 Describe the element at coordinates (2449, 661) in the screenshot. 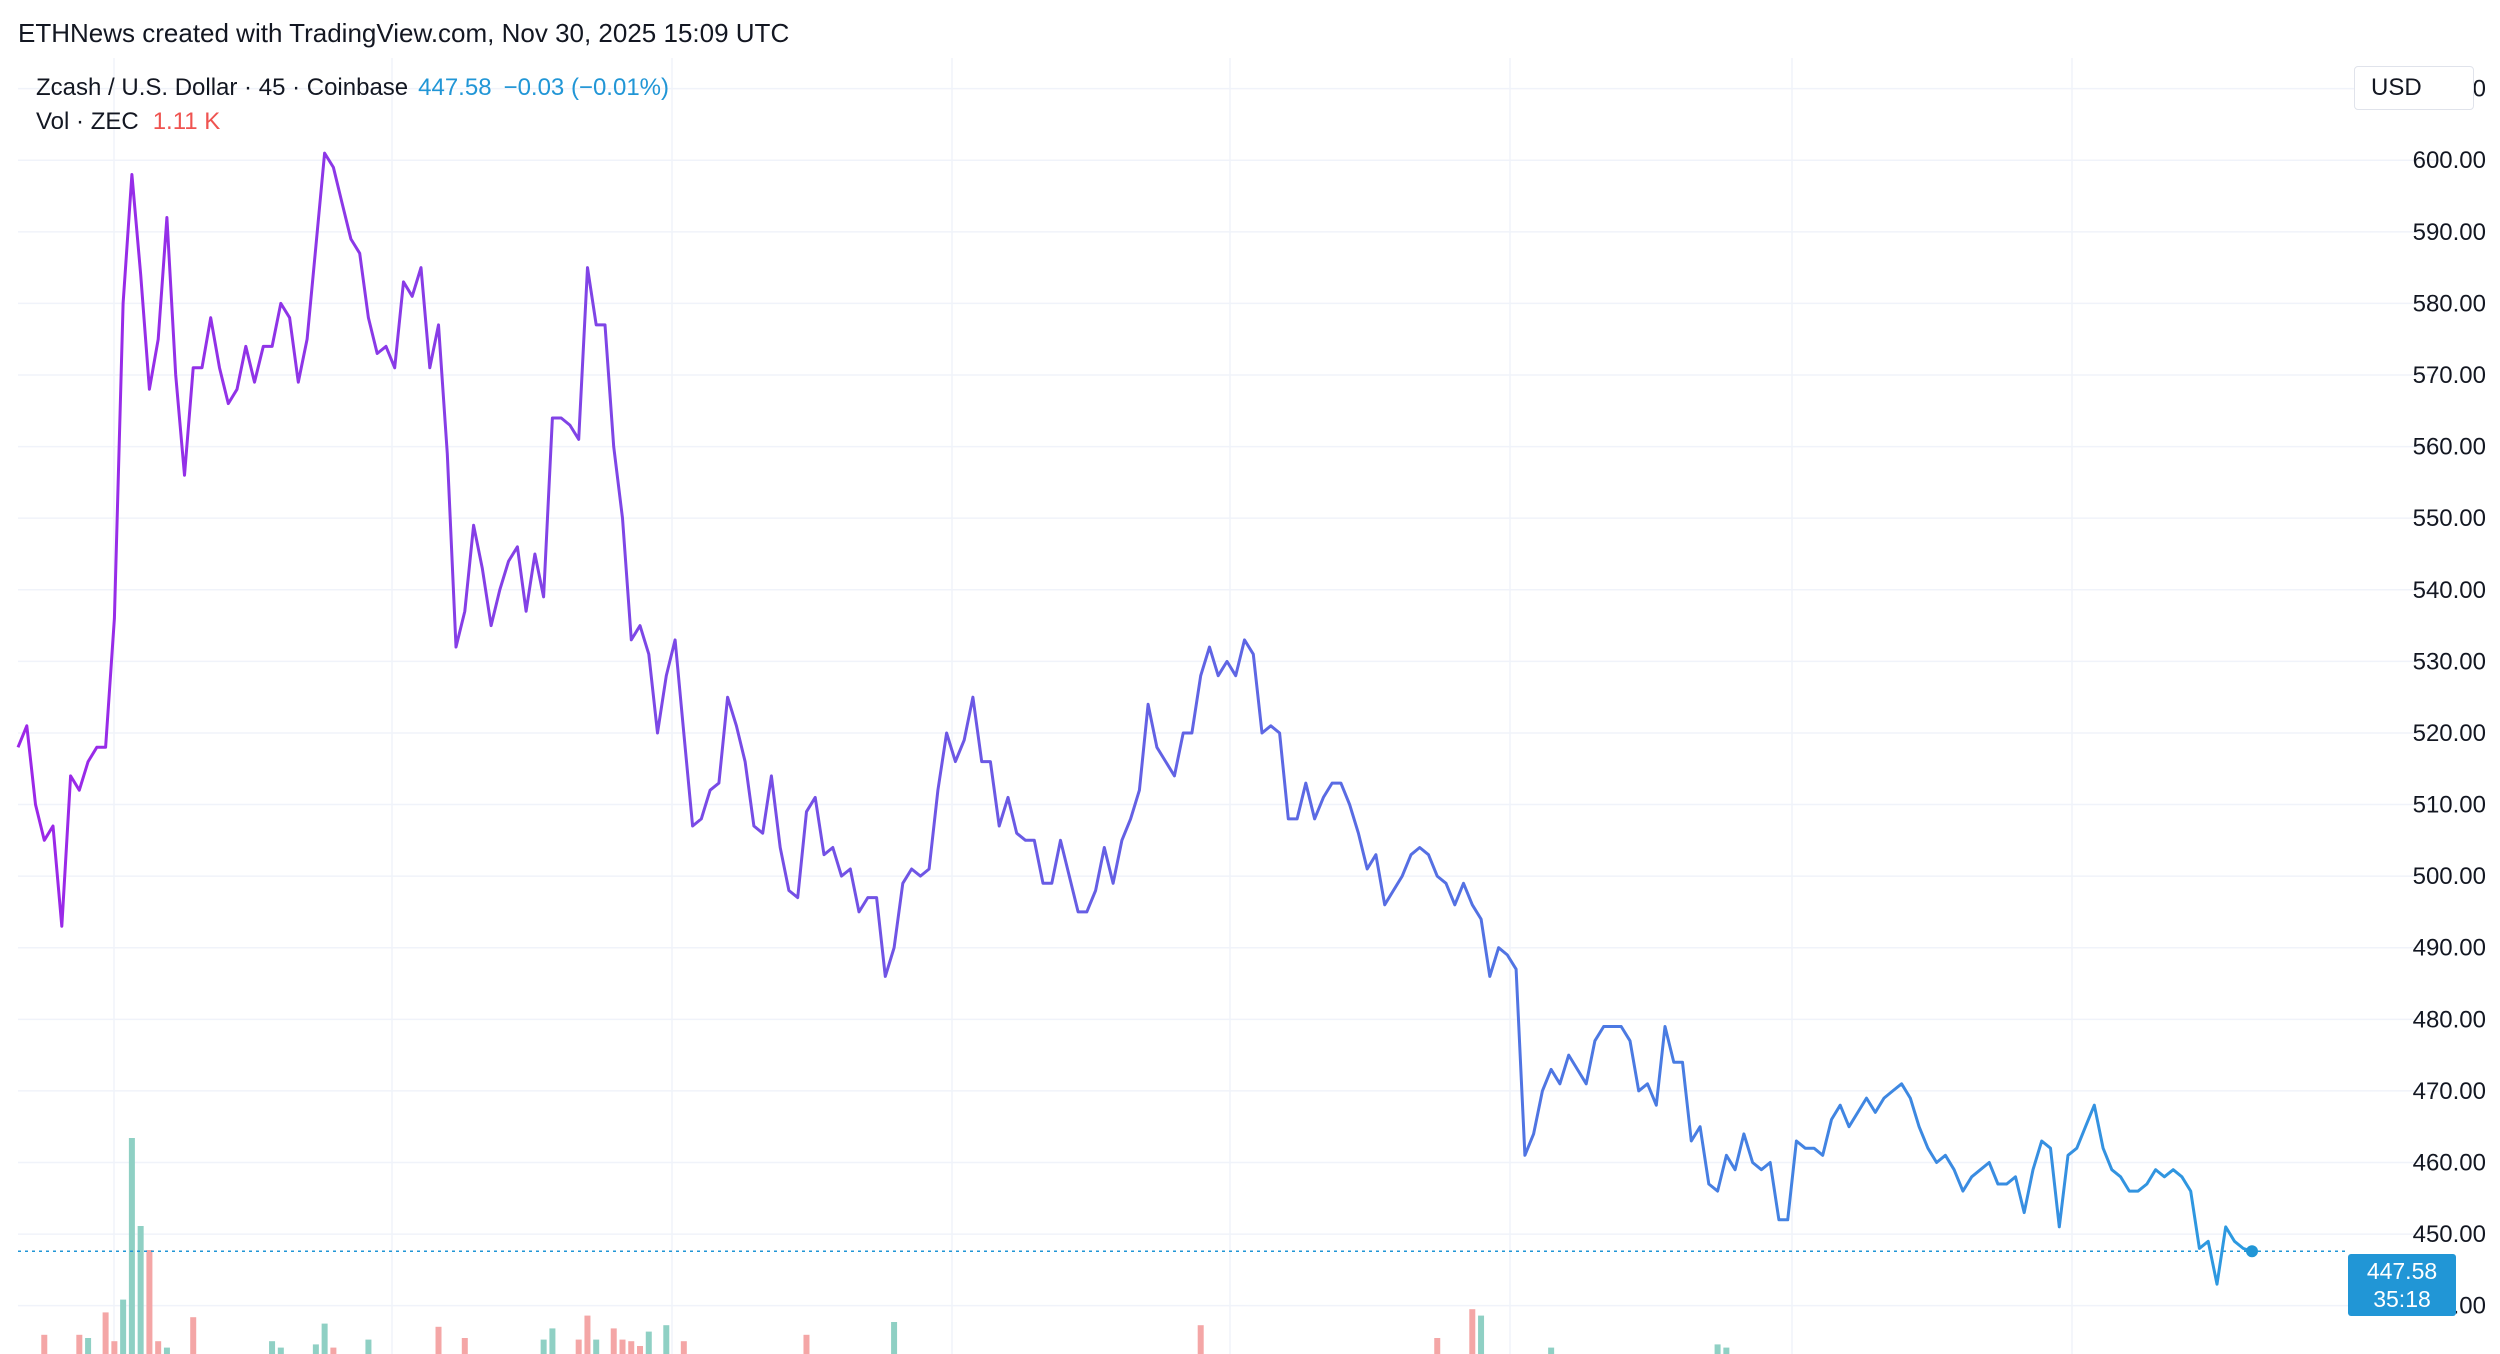

I see `price-axis-label: 530.00` at that location.